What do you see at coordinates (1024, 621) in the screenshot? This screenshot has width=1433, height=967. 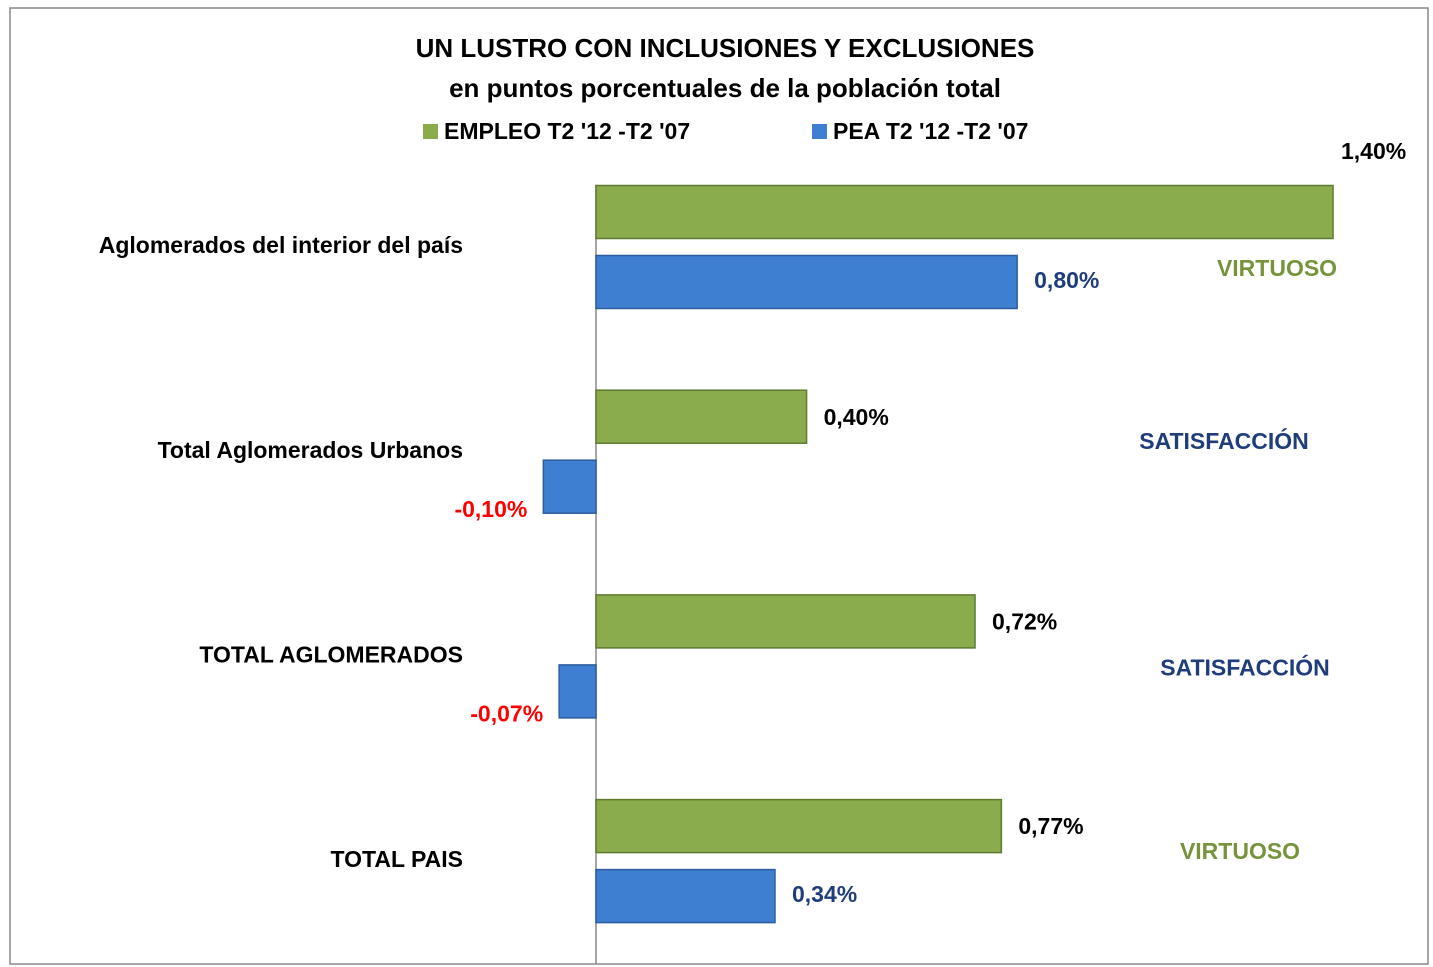 I see `value-label: 0,72%` at bounding box center [1024, 621].